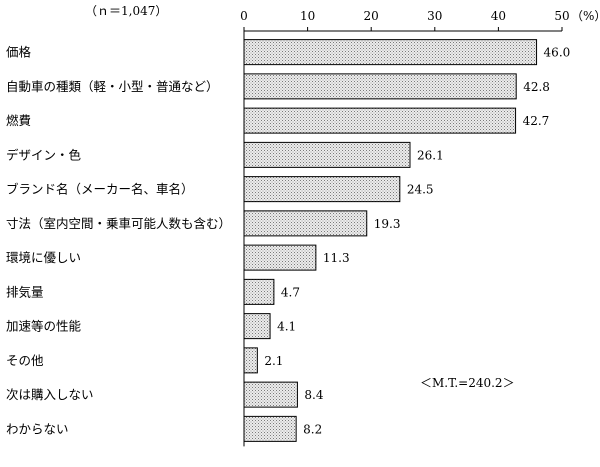 The width and height of the screenshot is (600, 467). Describe the element at coordinates (112, 86) in the screenshot. I see `category-label: 自動車の種類（軽・小型・普通など）` at that location.